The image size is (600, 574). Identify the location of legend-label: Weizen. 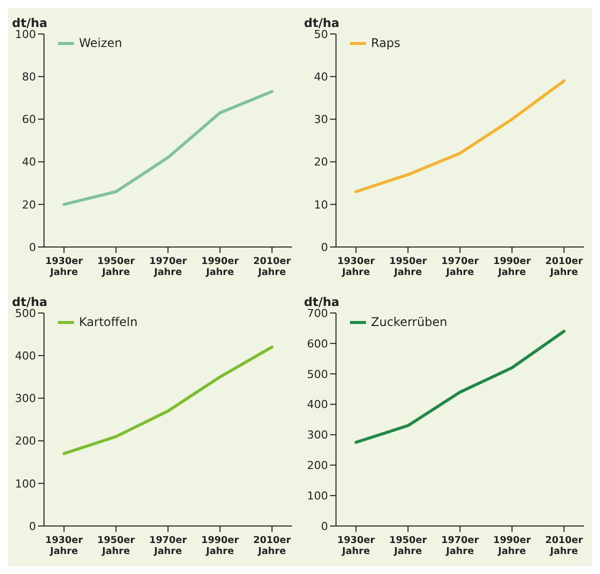
(100, 43).